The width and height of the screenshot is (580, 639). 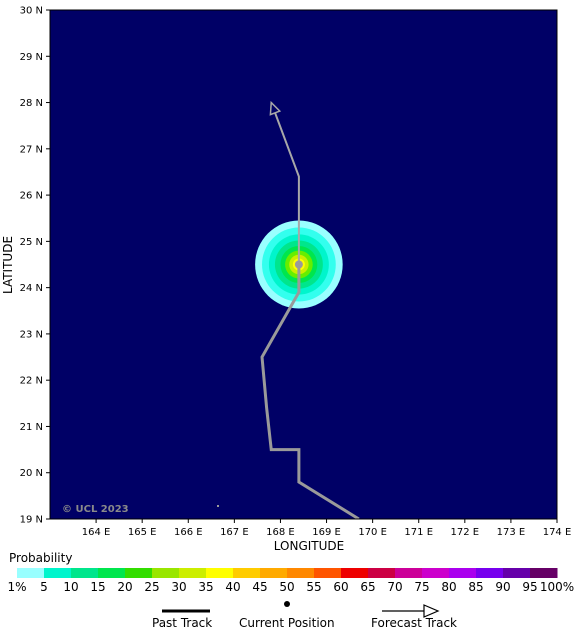 What do you see at coordinates (511, 532) in the screenshot?
I see `lon-tick-label: 173 E` at bounding box center [511, 532].